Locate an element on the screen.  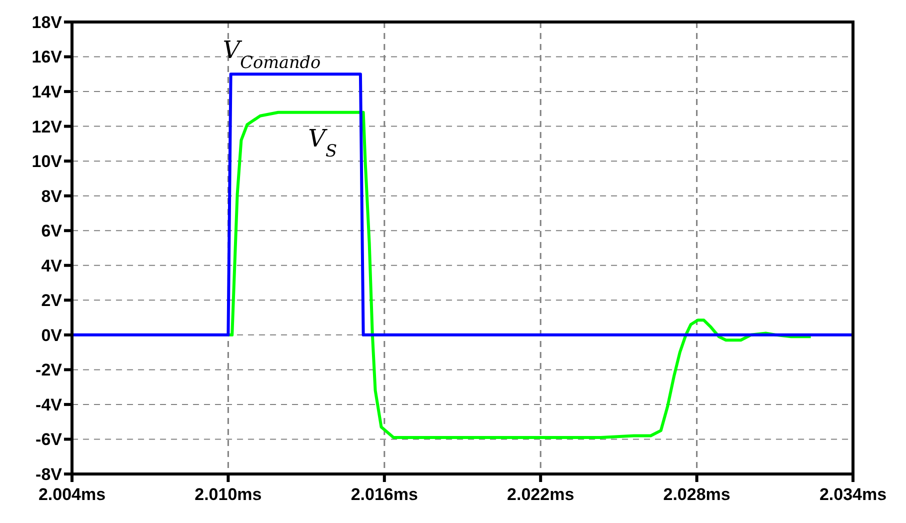
series-label: V$_{Comando}$ is located at coordinates (271, 54).